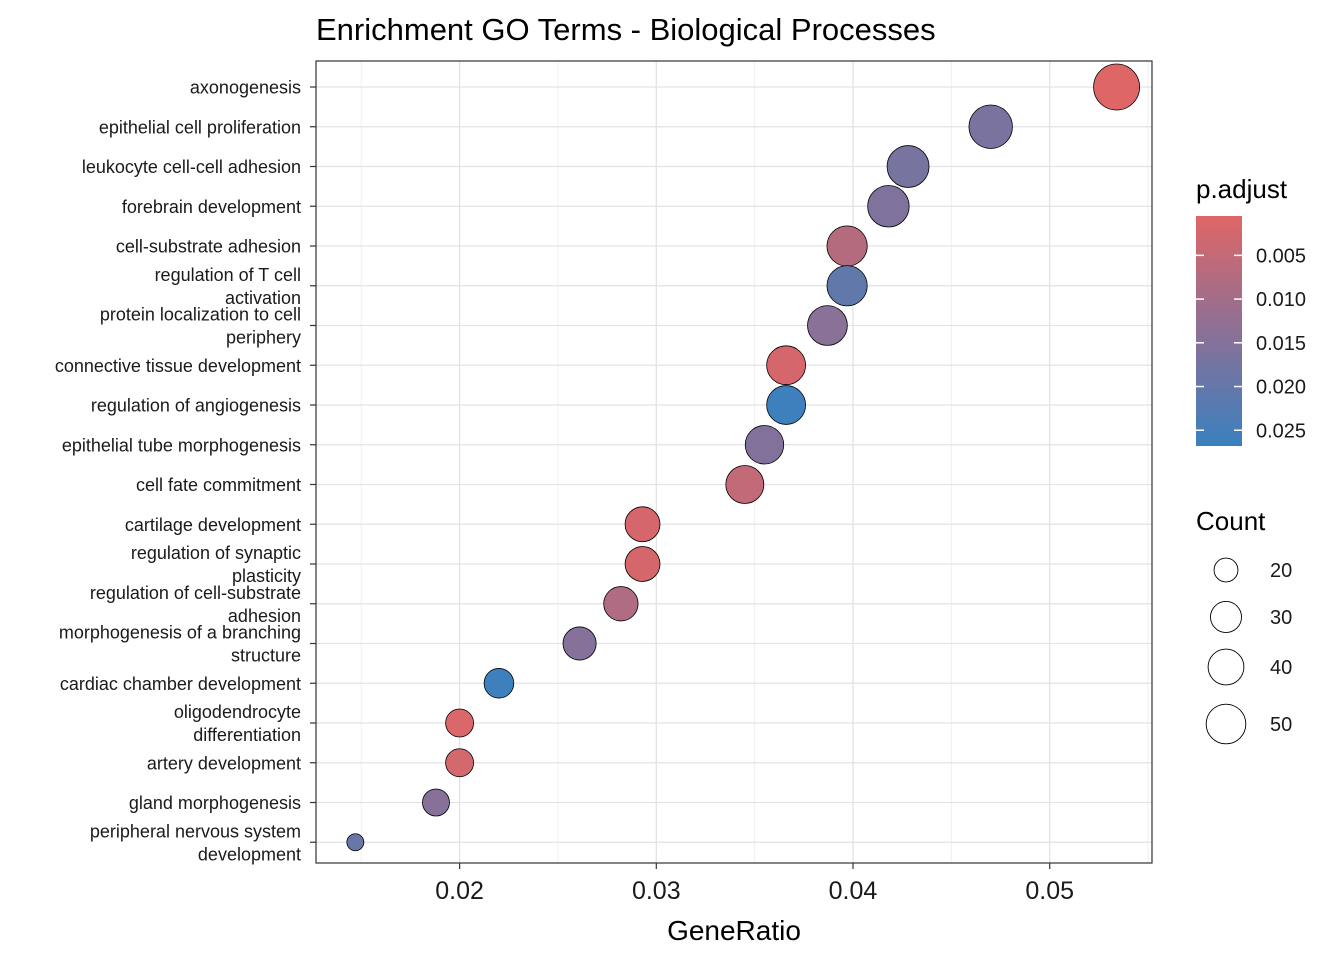  Describe the element at coordinates (1281, 668) in the screenshot. I see `size-legend-label: 40` at that location.